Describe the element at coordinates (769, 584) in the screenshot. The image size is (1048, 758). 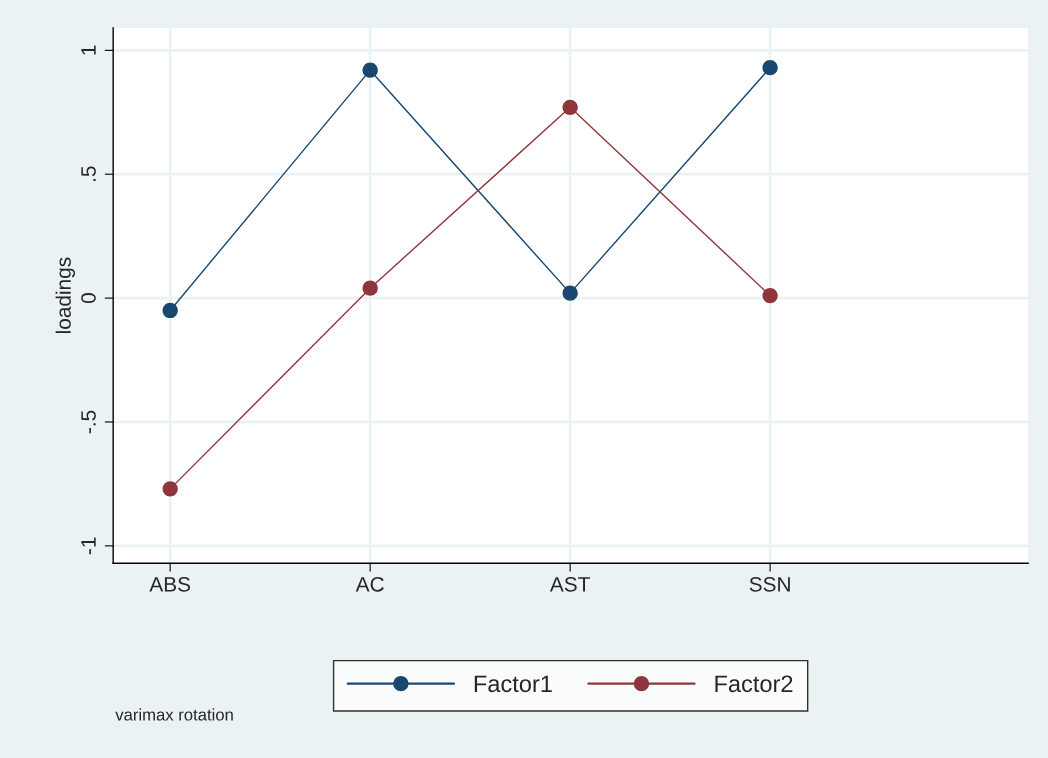
I see `x-tick-label: SSN` at that location.